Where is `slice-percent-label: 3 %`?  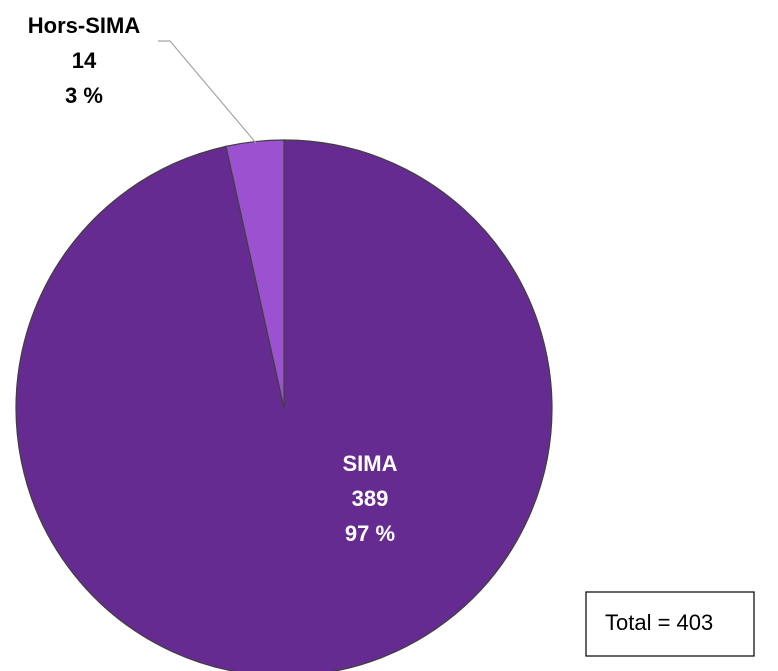
slice-percent-label: 3 % is located at coordinates (84, 95).